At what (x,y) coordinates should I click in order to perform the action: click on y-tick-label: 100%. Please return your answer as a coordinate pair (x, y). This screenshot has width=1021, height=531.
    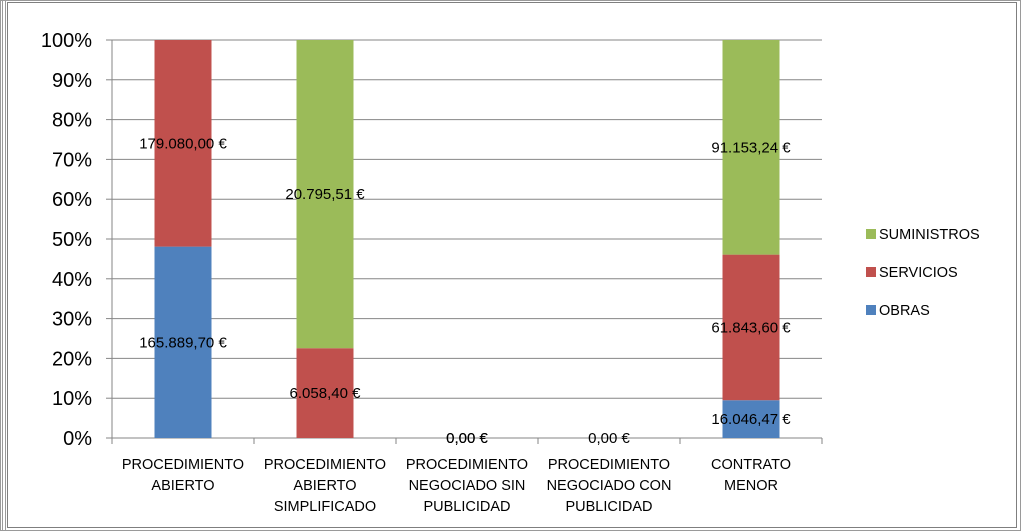
    Looking at the image, I should click on (66, 41).